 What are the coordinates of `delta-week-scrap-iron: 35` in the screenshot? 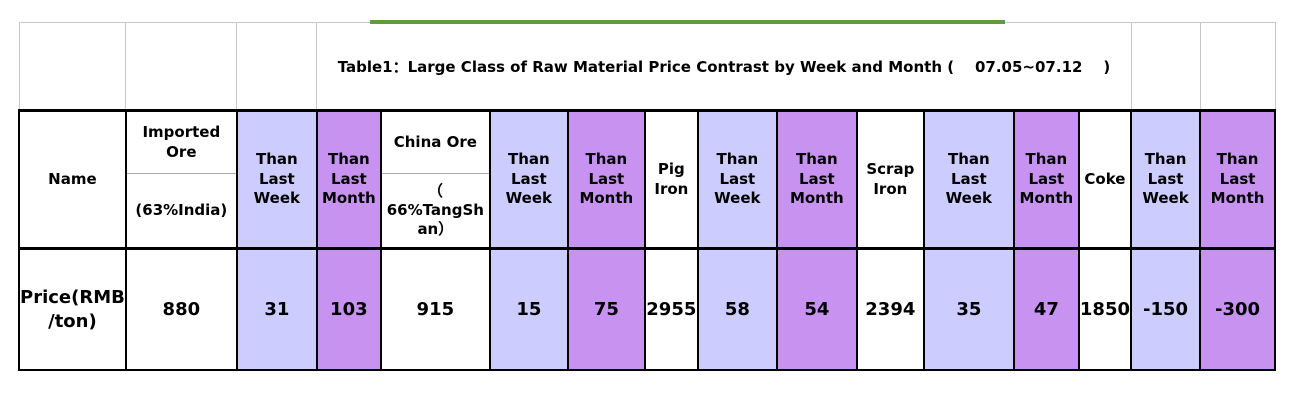 It's located at (968, 309).